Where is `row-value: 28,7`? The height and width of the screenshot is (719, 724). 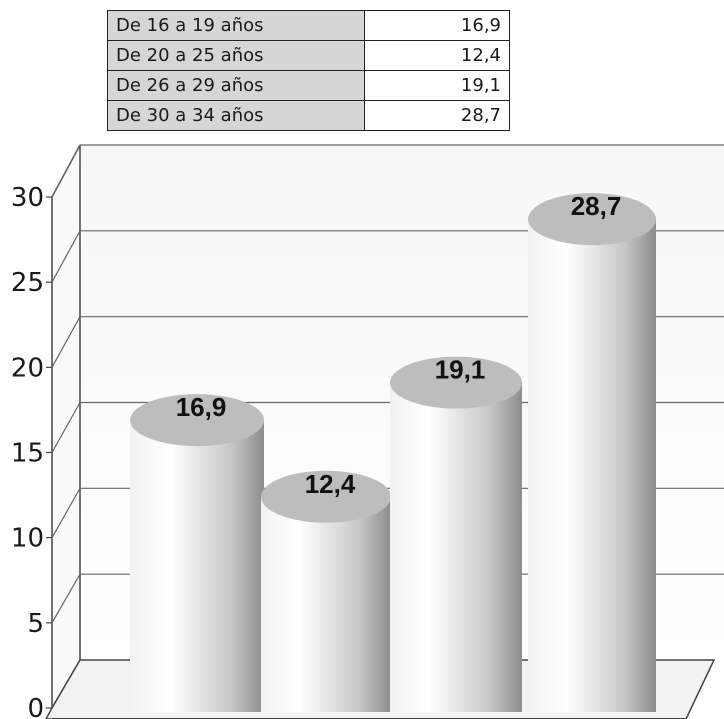
row-value: 28,7 is located at coordinates (437, 115).